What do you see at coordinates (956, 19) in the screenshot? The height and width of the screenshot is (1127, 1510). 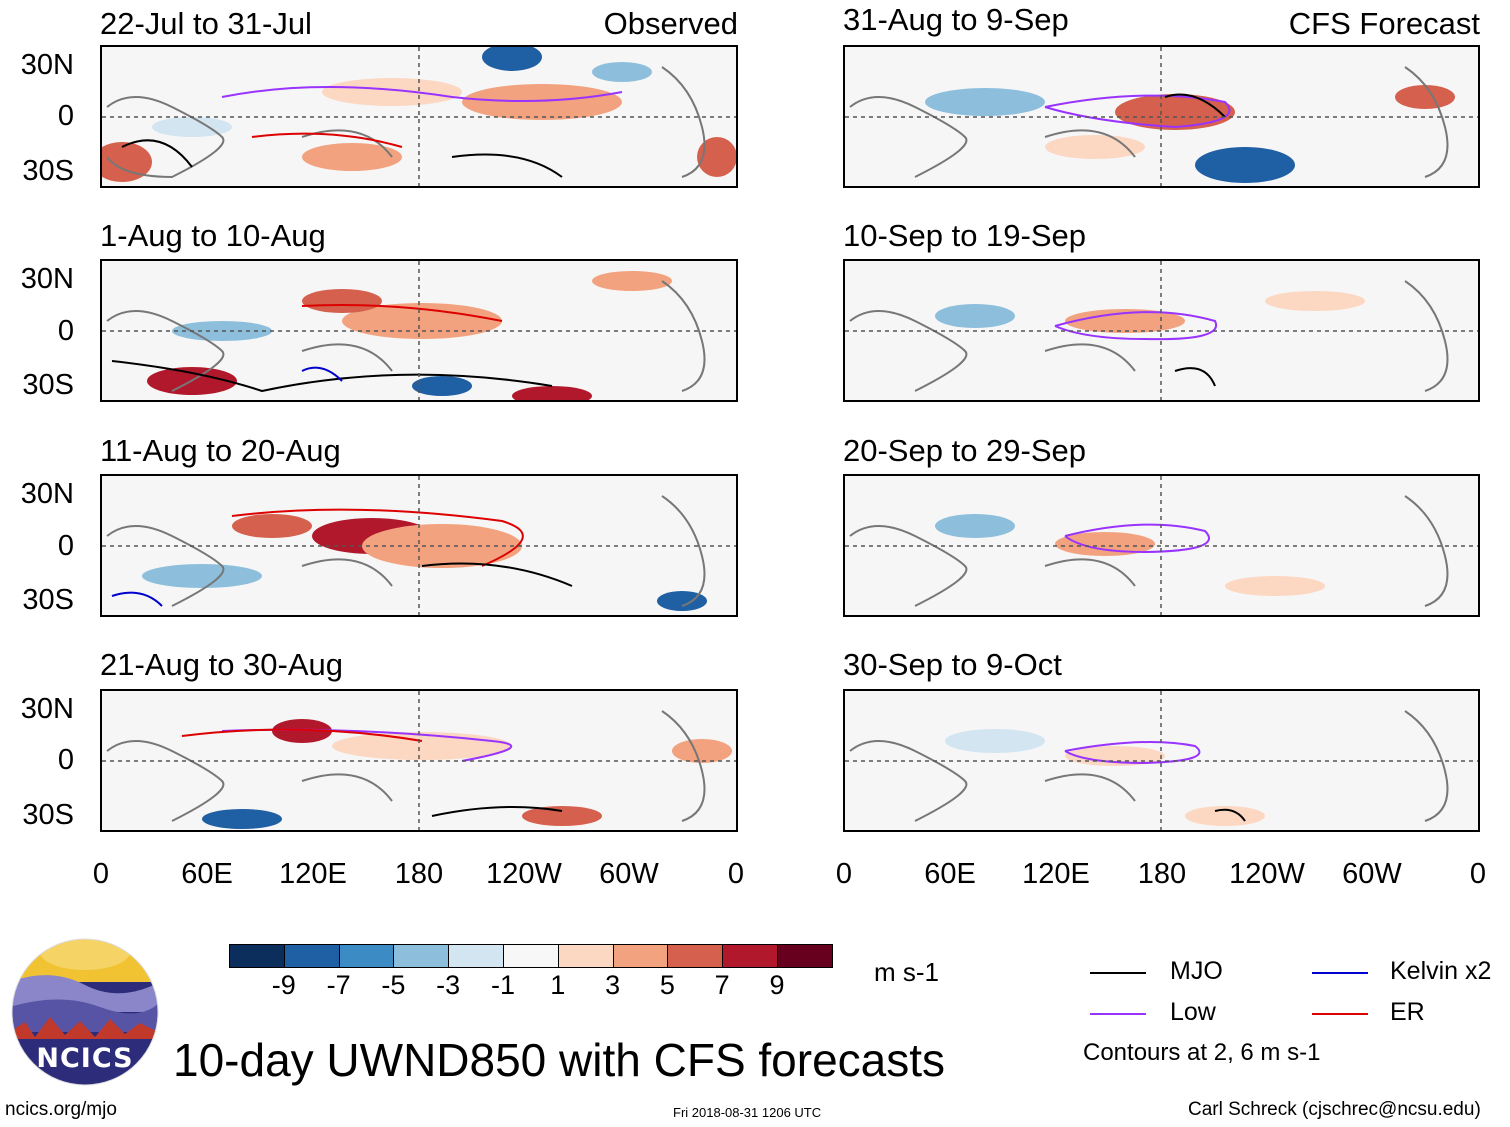 I see `panel-title-forecast-1: 31-Aug to 9-Sep` at bounding box center [956, 19].